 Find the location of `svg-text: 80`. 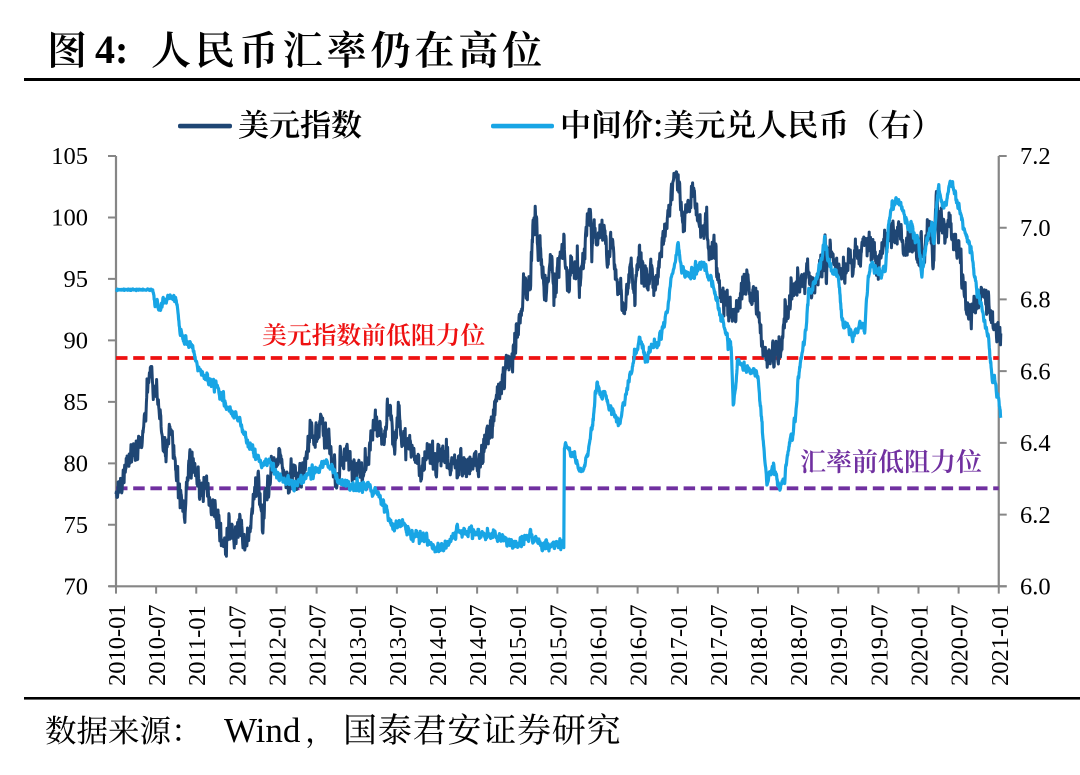

svg-text: 80 is located at coordinates (76, 464).